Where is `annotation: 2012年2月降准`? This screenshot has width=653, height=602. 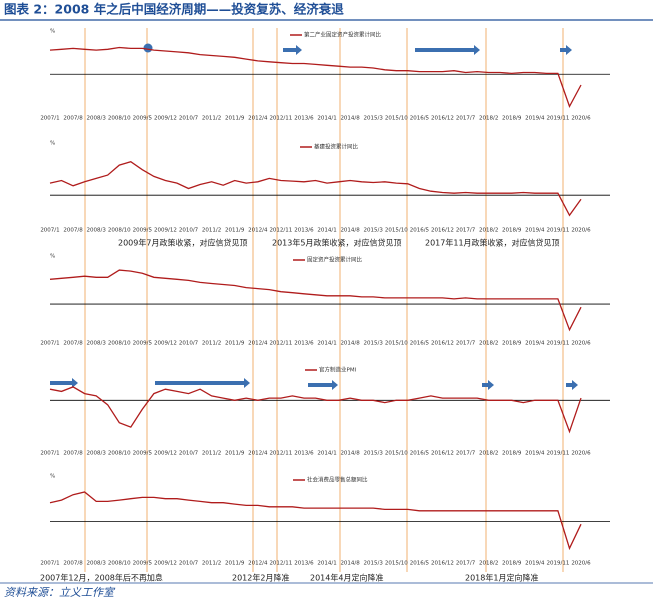
annotation: 2012年2月降准 is located at coordinates (260, 578).